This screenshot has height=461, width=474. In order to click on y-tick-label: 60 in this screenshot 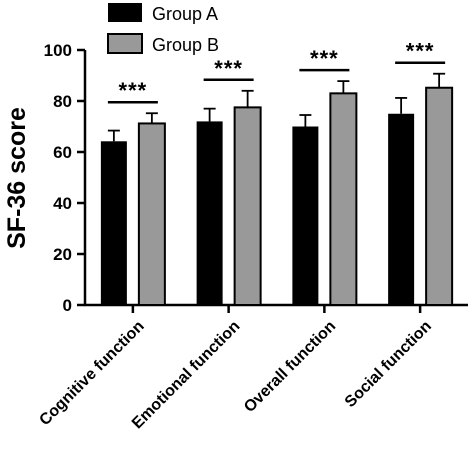, I will do `click(62, 152)`.